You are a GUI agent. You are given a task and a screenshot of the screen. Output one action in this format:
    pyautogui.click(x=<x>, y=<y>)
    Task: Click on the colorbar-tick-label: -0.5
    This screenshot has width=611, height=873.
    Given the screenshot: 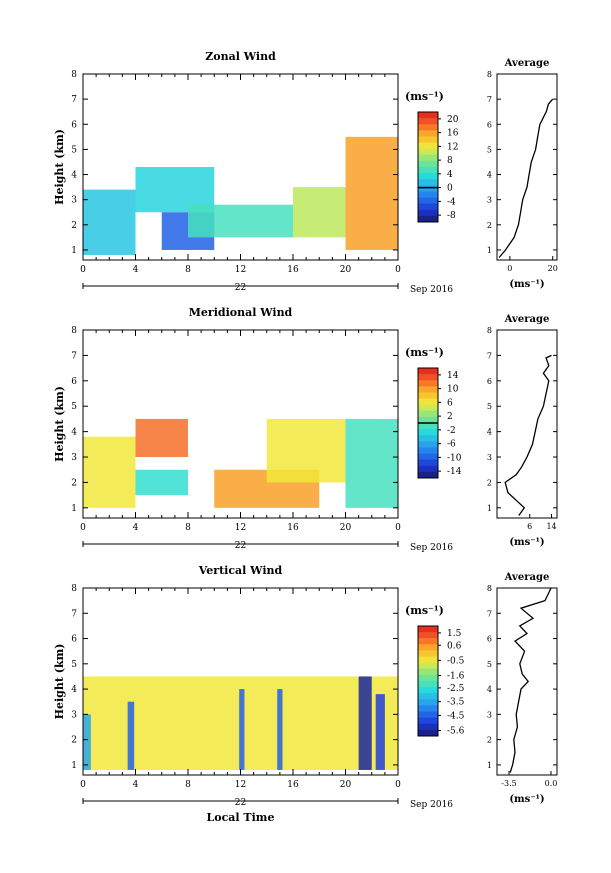 What is the action you would take?
    pyautogui.click(x=456, y=661)
    